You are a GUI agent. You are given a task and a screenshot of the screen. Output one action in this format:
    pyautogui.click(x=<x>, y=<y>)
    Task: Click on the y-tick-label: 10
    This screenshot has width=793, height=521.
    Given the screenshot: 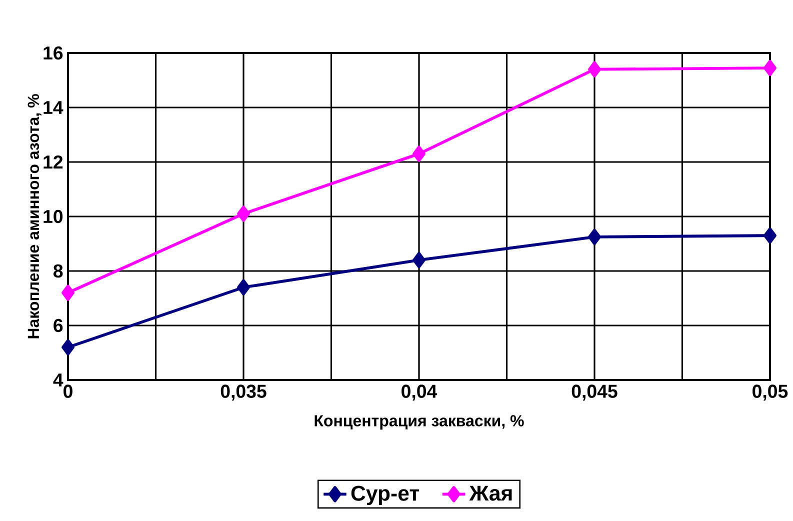 What is the action you would take?
    pyautogui.click(x=53, y=217)
    